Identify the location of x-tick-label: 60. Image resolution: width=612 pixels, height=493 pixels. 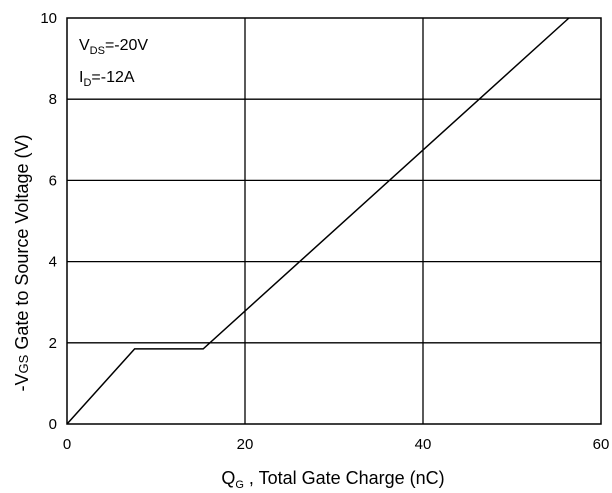
(601, 444).